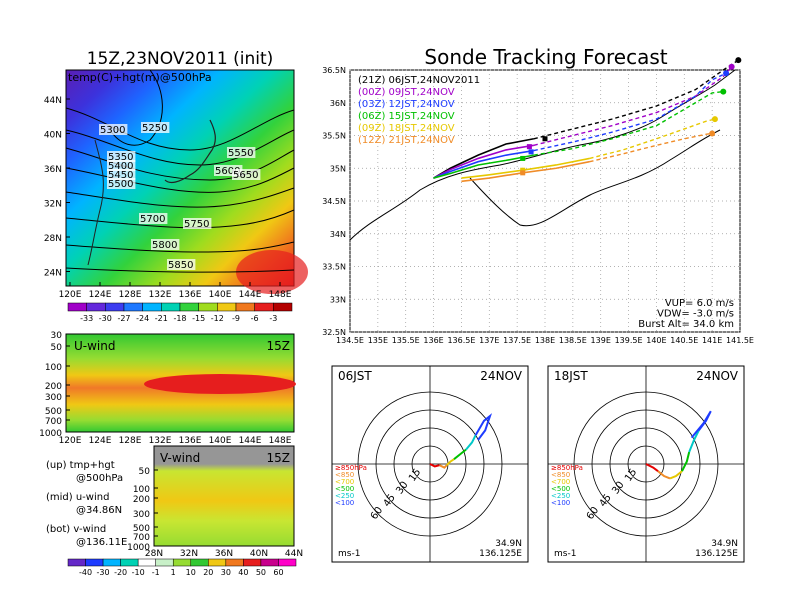  I want to click on temp-colorbar-label: -3, so click(273, 318).